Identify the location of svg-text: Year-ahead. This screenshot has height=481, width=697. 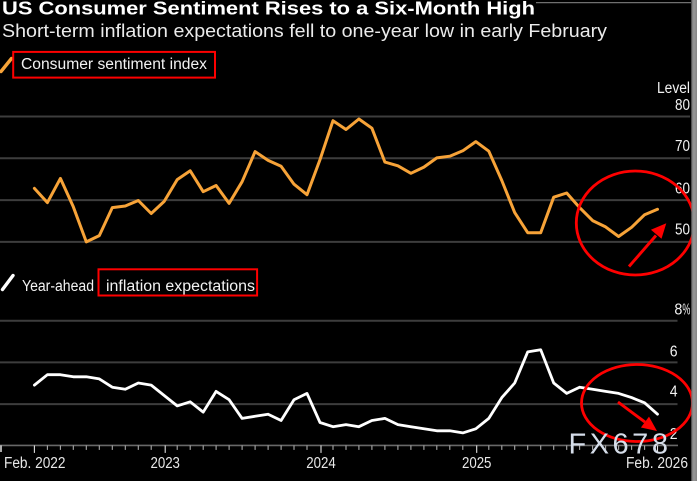
(58, 286).